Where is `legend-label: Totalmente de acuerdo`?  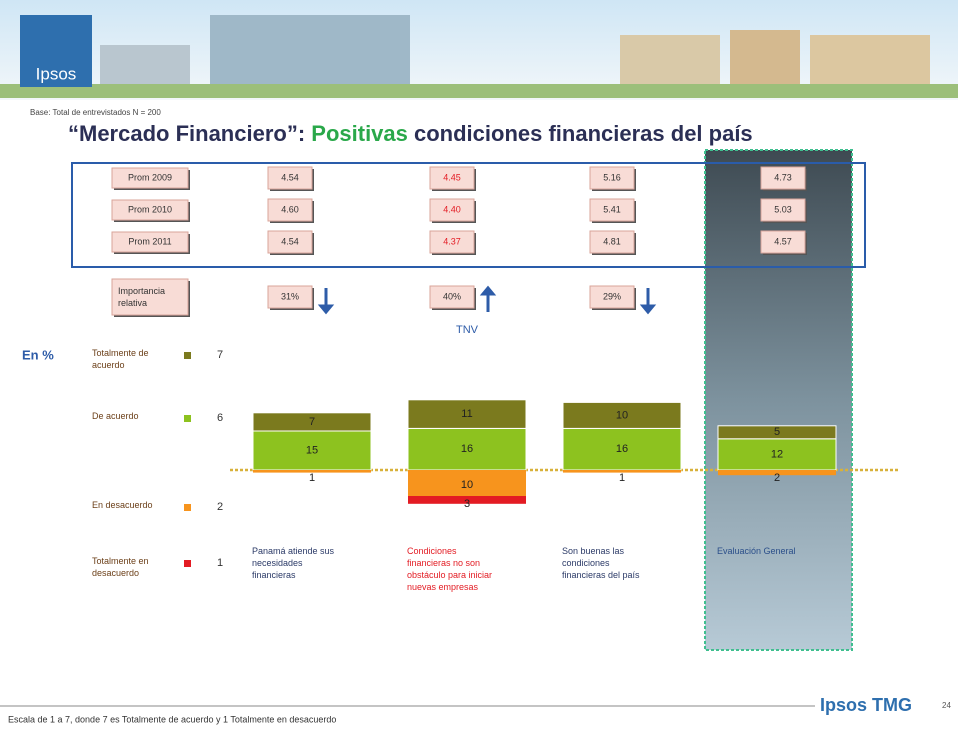
legend-label: Totalmente de acuerdo is located at coordinates (120, 359).